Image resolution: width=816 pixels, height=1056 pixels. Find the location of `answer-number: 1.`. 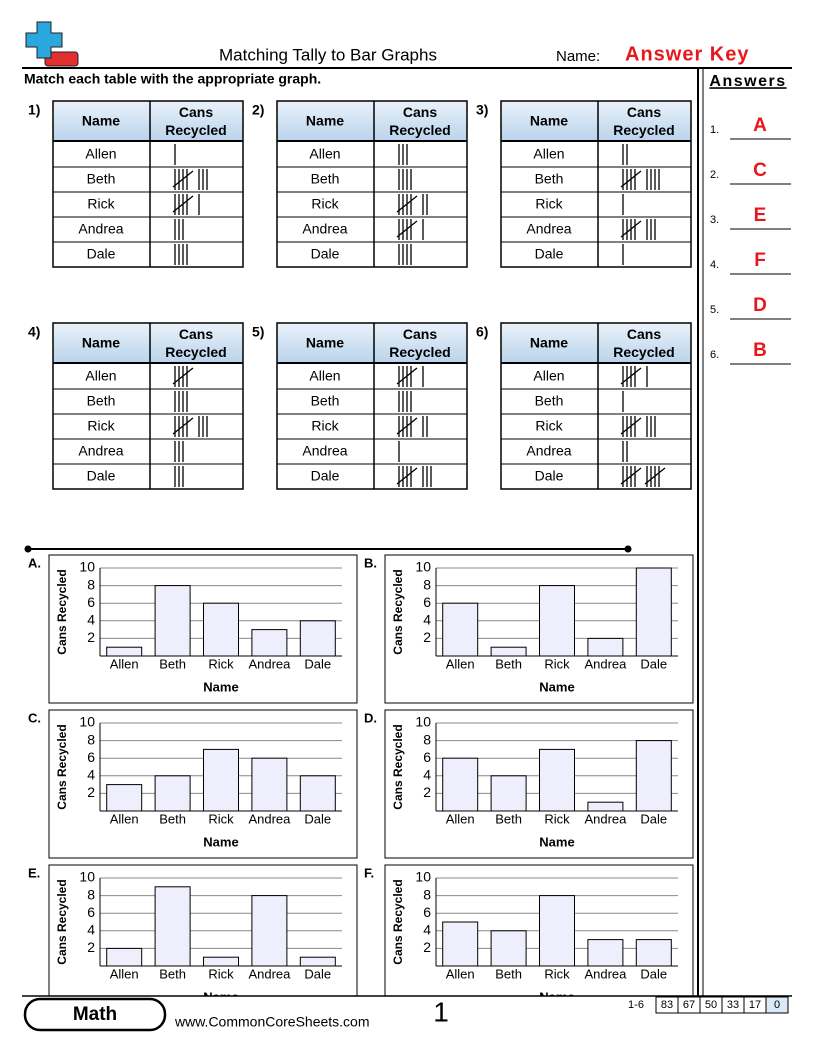

answer-number: 1. is located at coordinates (714, 130).